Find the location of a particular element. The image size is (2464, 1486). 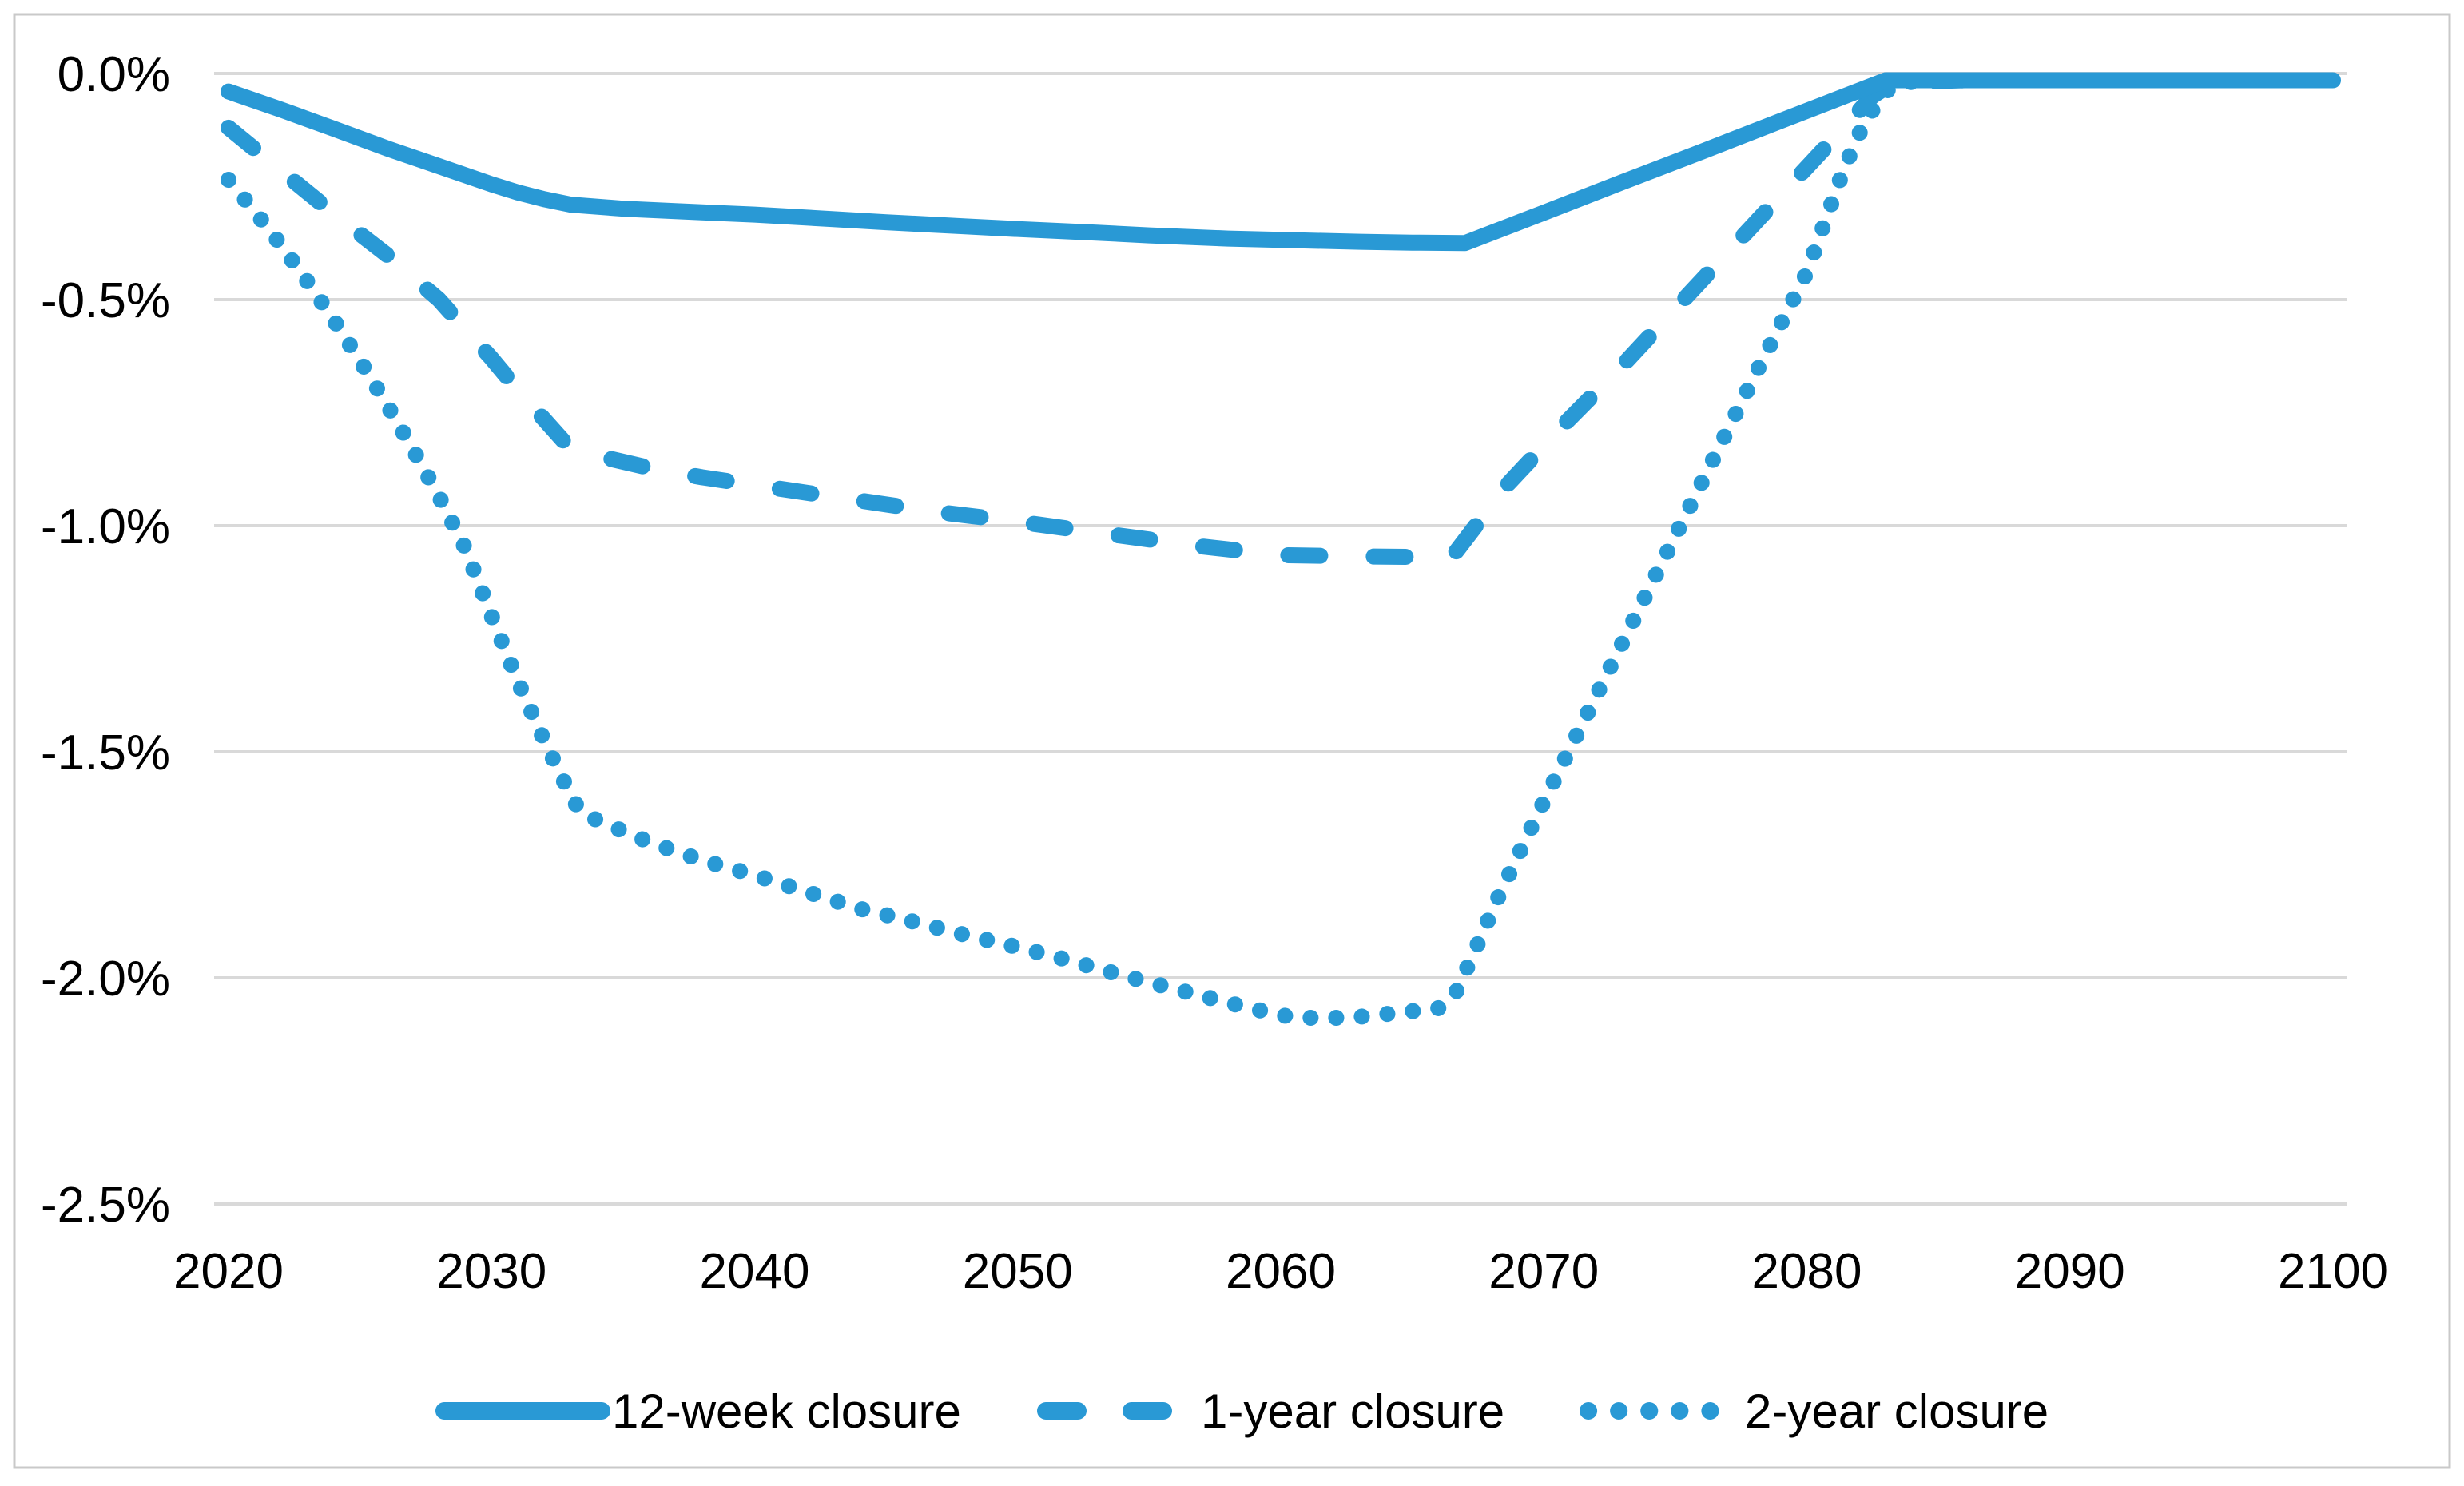

x-tick-label: 2090 is located at coordinates (2070, 1271).